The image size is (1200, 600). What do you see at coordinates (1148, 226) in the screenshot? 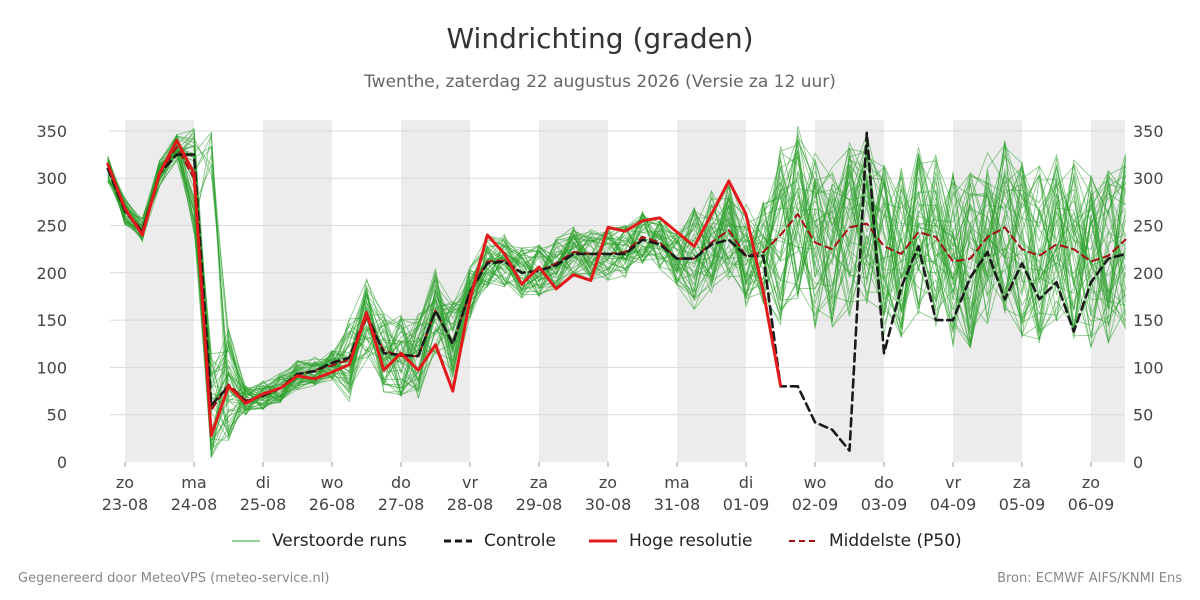
I see `y-tick-right-250: 250` at bounding box center [1148, 226].